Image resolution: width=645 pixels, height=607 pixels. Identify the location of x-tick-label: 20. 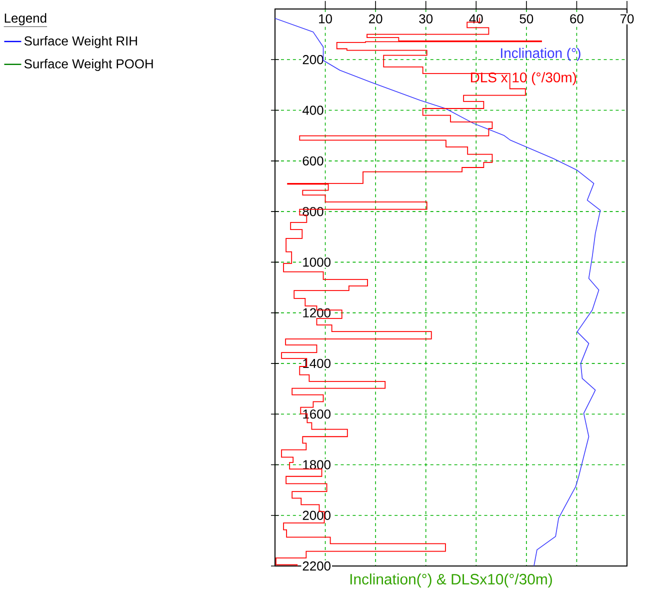
(375, 19).